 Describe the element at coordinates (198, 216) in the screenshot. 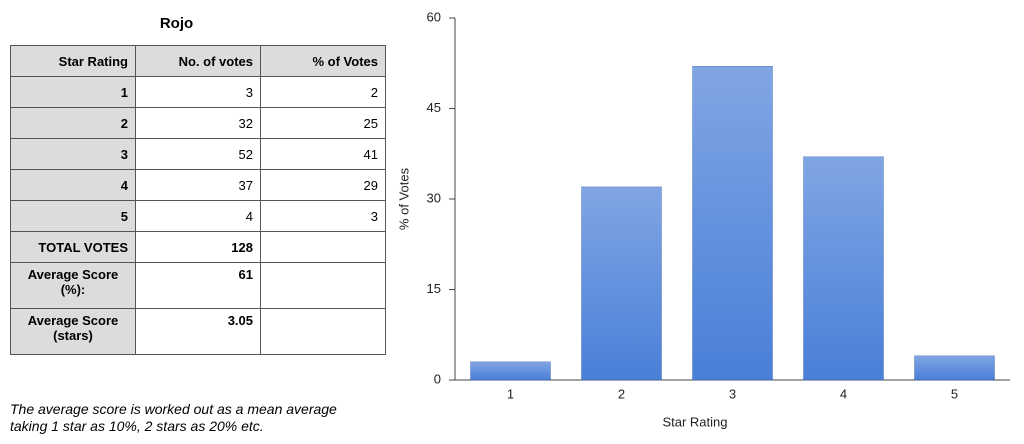

I see `cell: 4` at that location.